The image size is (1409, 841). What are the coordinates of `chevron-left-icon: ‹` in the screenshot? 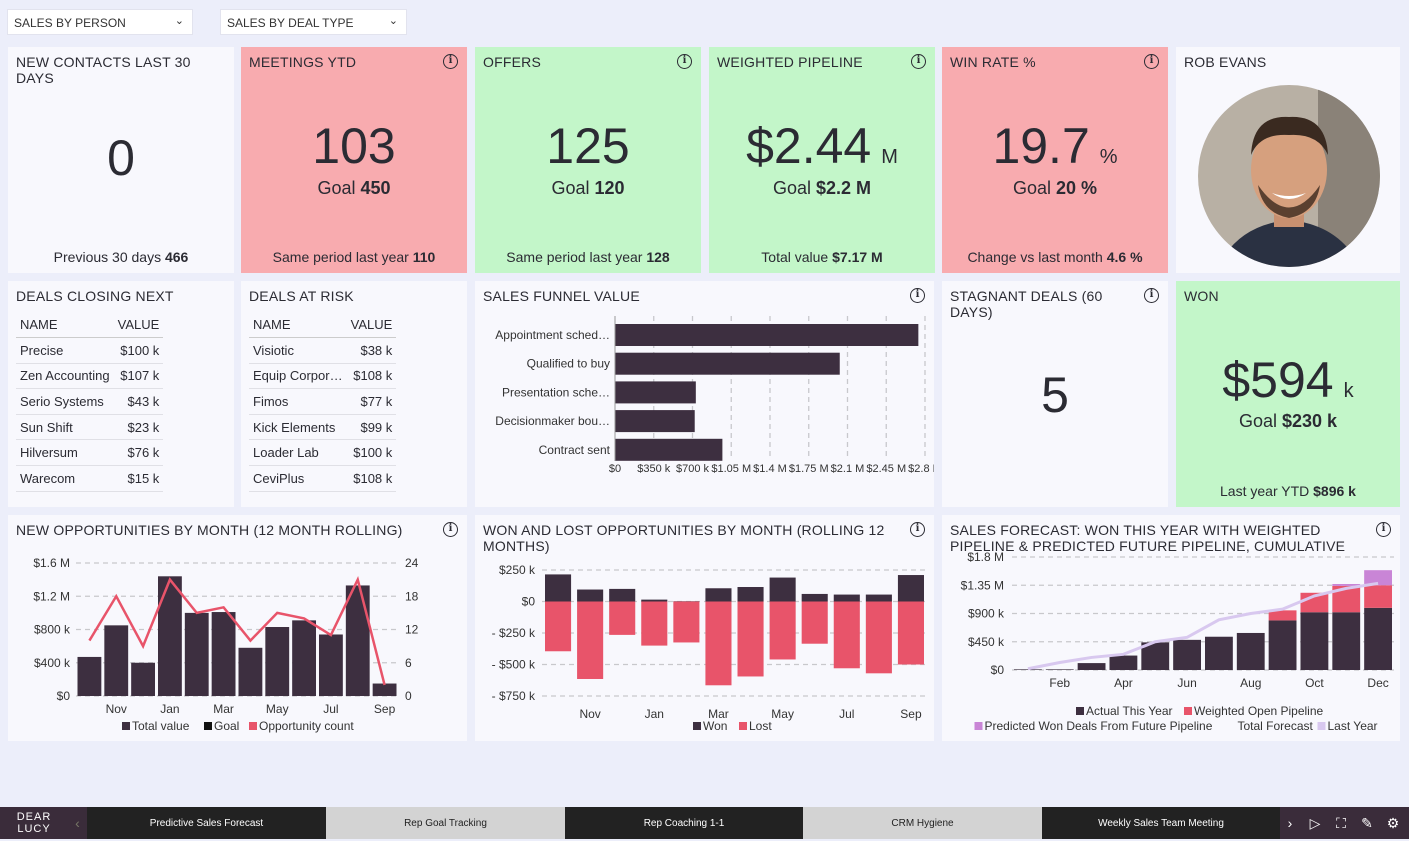 It's located at (77, 823).